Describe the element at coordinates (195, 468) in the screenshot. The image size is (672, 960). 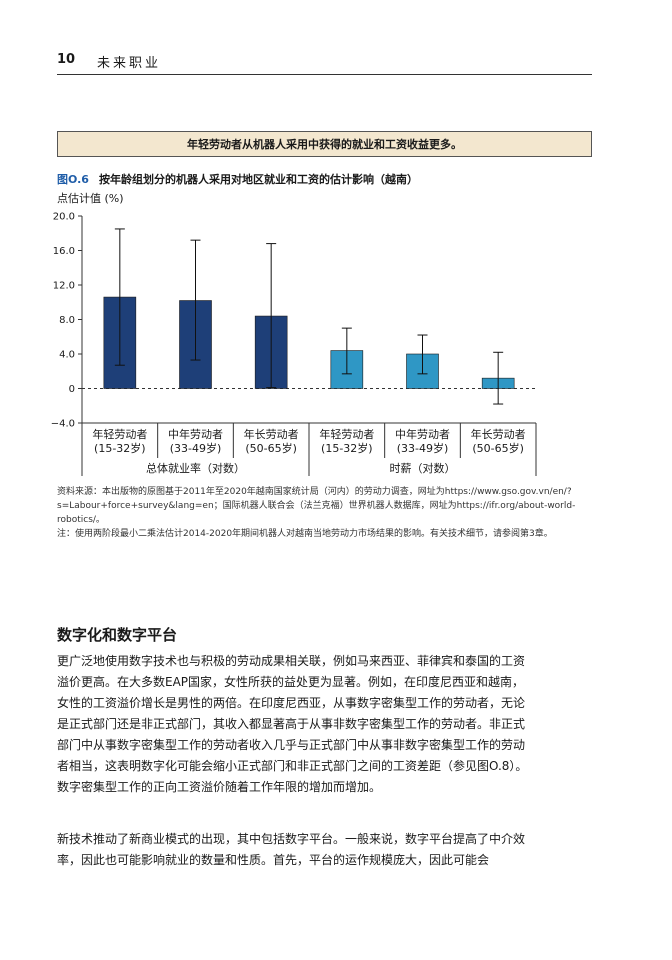
I see `group-label: 总体就业率（对数）` at that location.